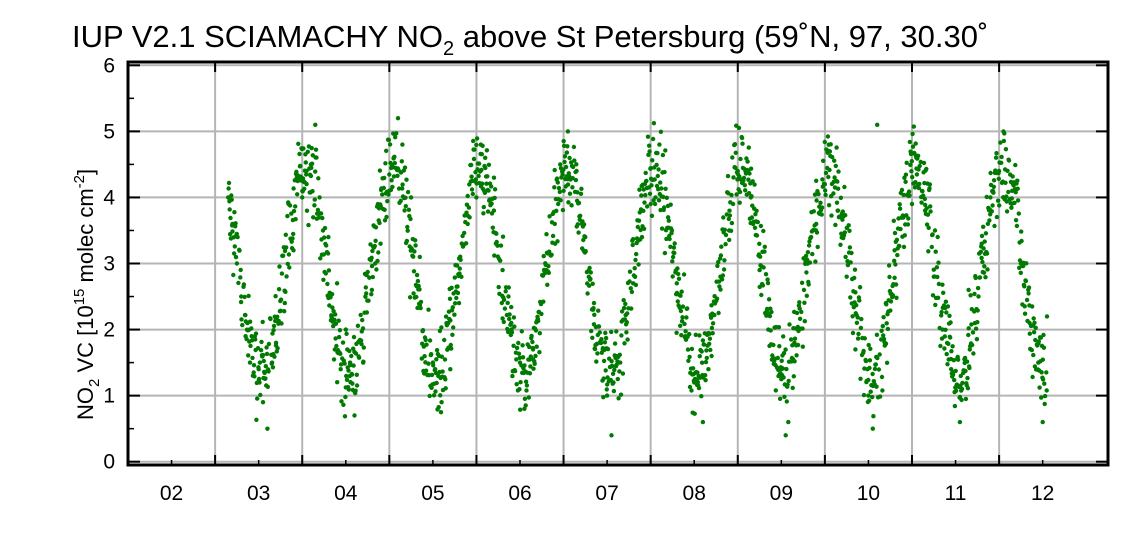 This screenshot has width=1129, height=542. Describe the element at coordinates (519, 493) in the screenshot. I see `x-tick-label: 06` at that location.